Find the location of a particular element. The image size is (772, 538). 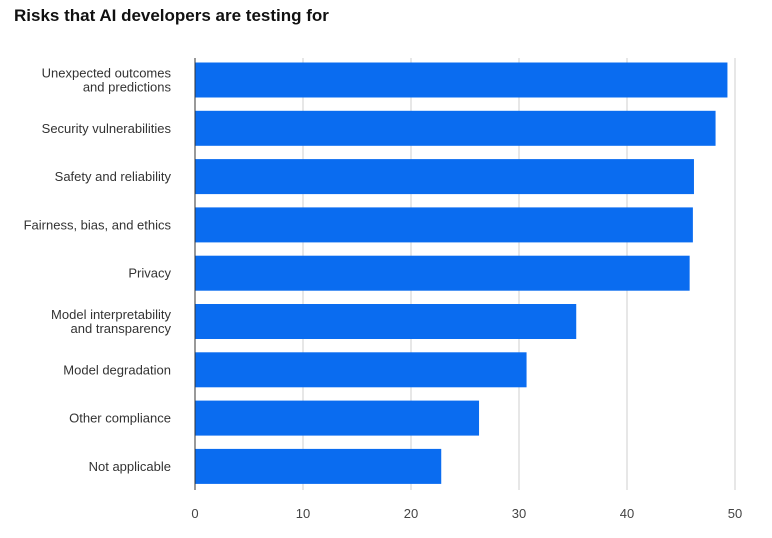

x-axis-ticks: 0 10 20 30 40 50 is located at coordinates (466, 513).